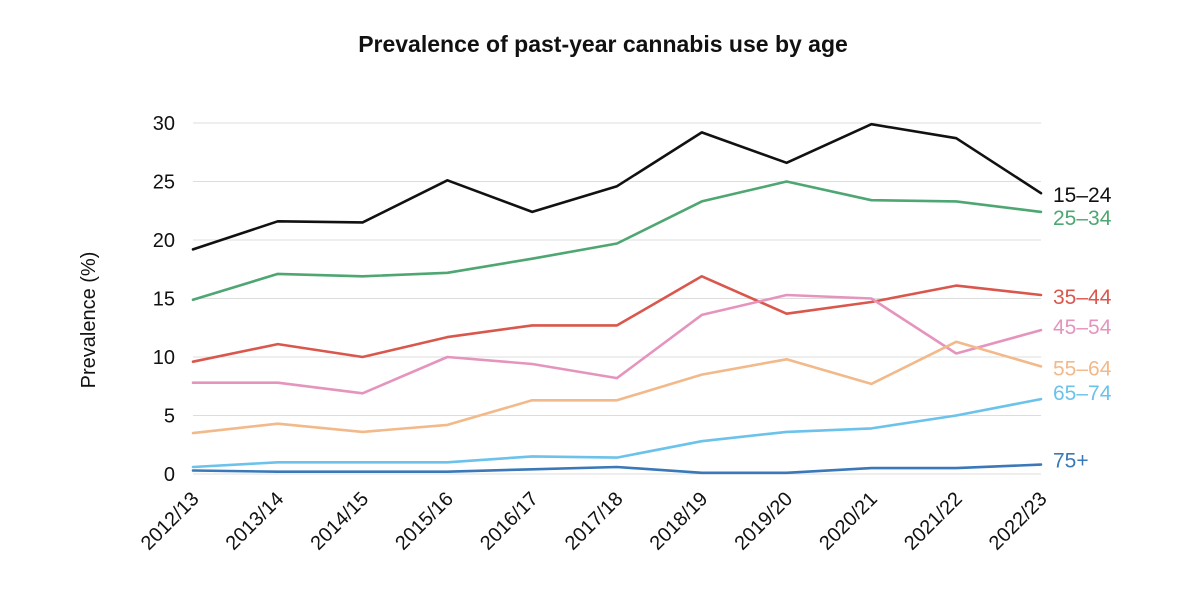 This screenshot has width=1200, height=600. I want to click on x-tick-label: 2019/20, so click(763, 521).